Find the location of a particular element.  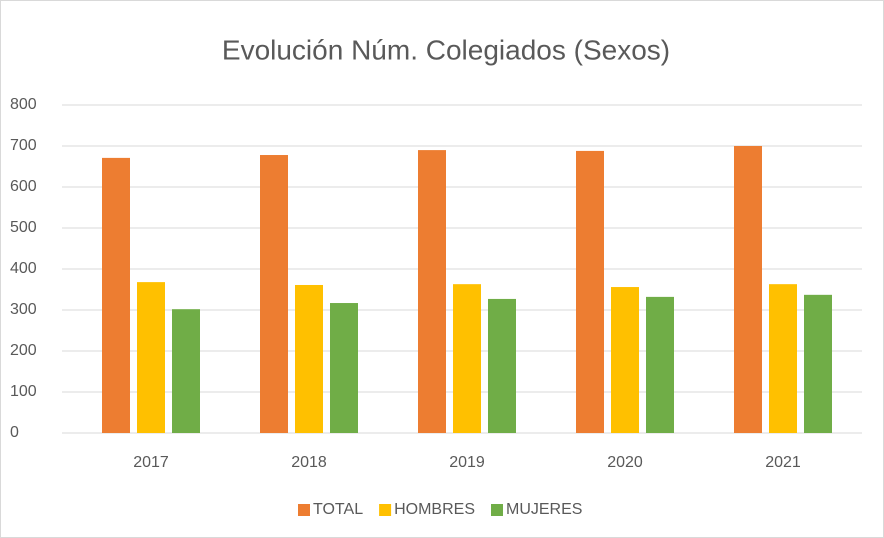

x-tick-label: 2020 is located at coordinates (625, 462).